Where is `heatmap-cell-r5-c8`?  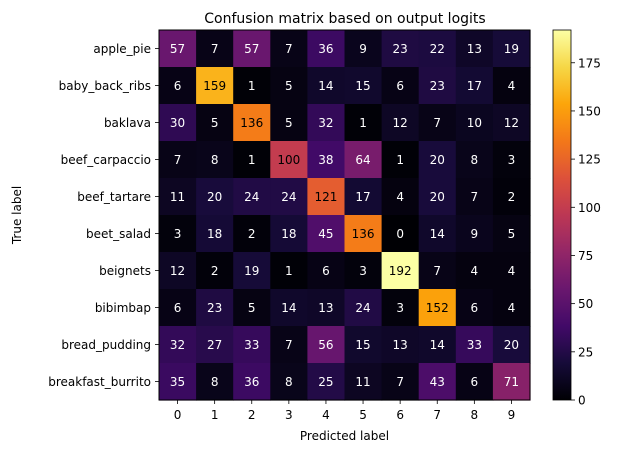 heatmap-cell-r5-c8 is located at coordinates (474, 234).